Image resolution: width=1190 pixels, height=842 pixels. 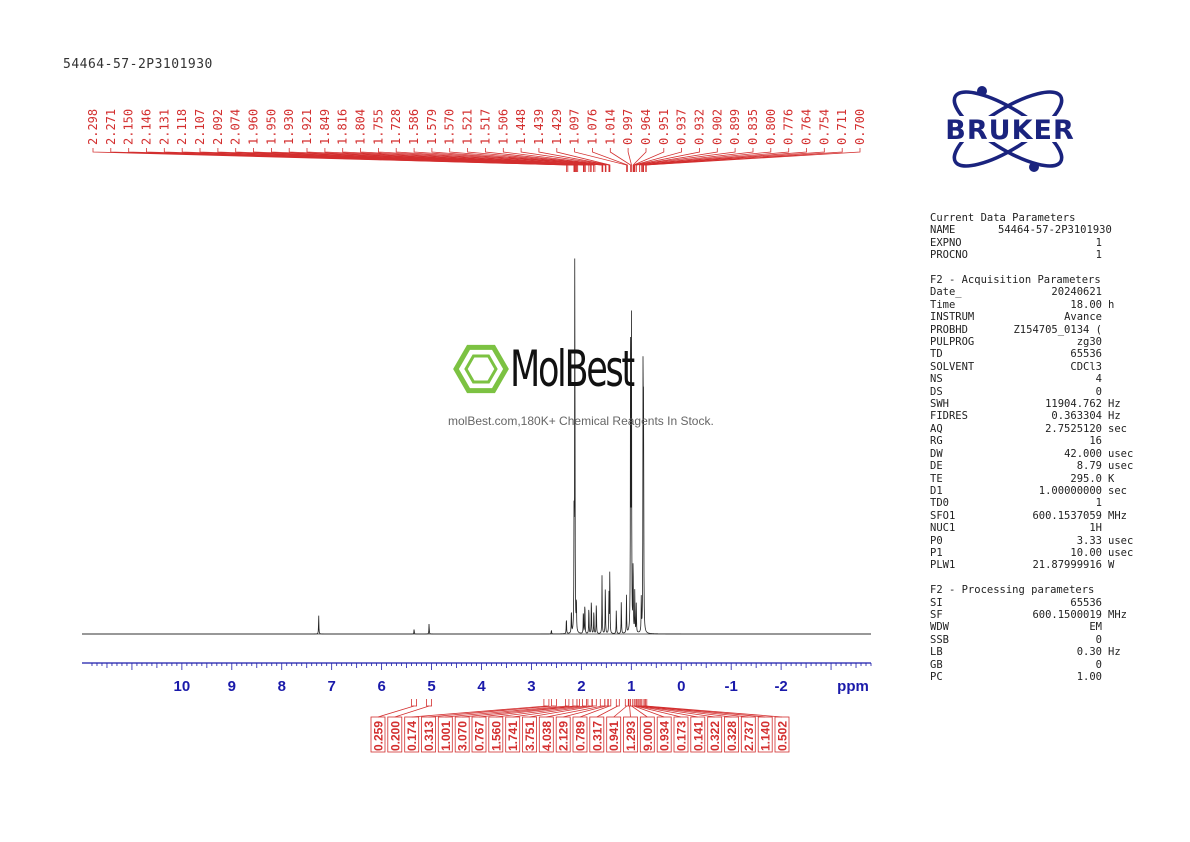 What do you see at coordinates (1098, 639) in the screenshot?
I see `param-value: 0` at bounding box center [1098, 639].